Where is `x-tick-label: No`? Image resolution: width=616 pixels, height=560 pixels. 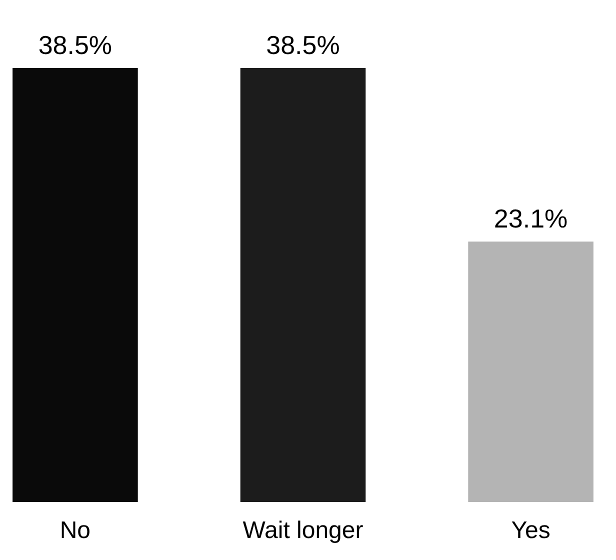 x-tick-label: No is located at coordinates (75, 530).